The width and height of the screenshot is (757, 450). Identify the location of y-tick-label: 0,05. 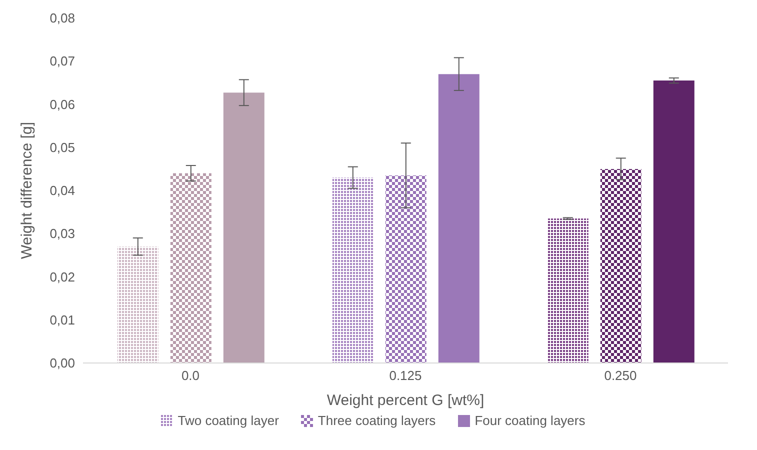
(62, 147).